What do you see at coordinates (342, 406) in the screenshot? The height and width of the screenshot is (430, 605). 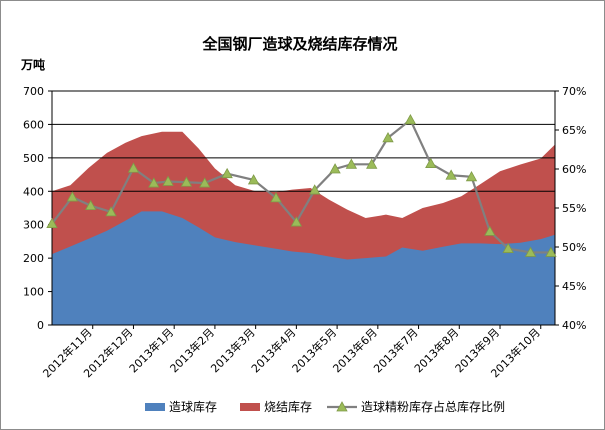 I see `legend-marker-ratio` at bounding box center [342, 406].